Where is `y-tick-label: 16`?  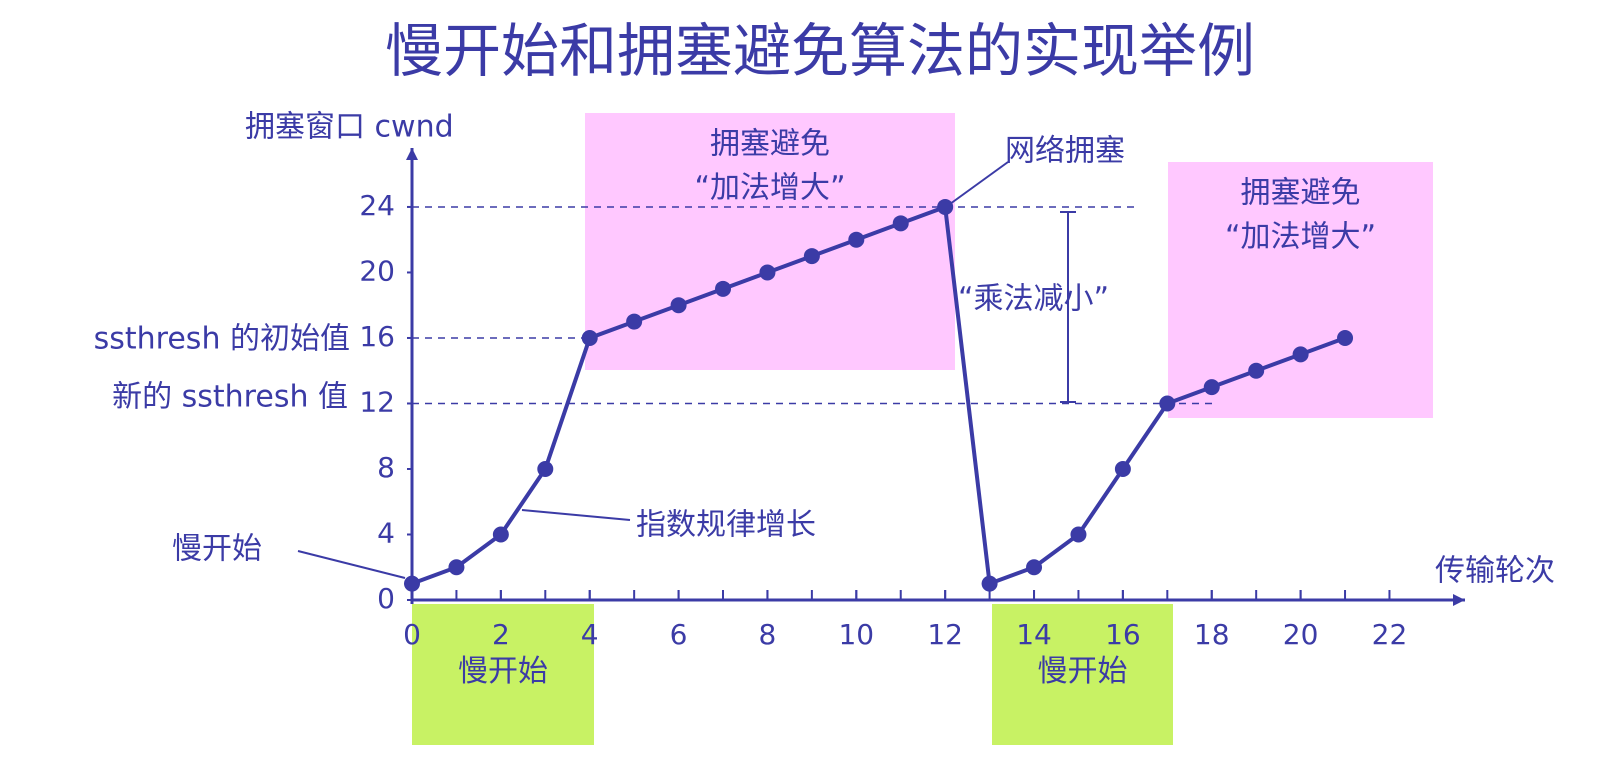
y-tick-label: 16 is located at coordinates (377, 336).